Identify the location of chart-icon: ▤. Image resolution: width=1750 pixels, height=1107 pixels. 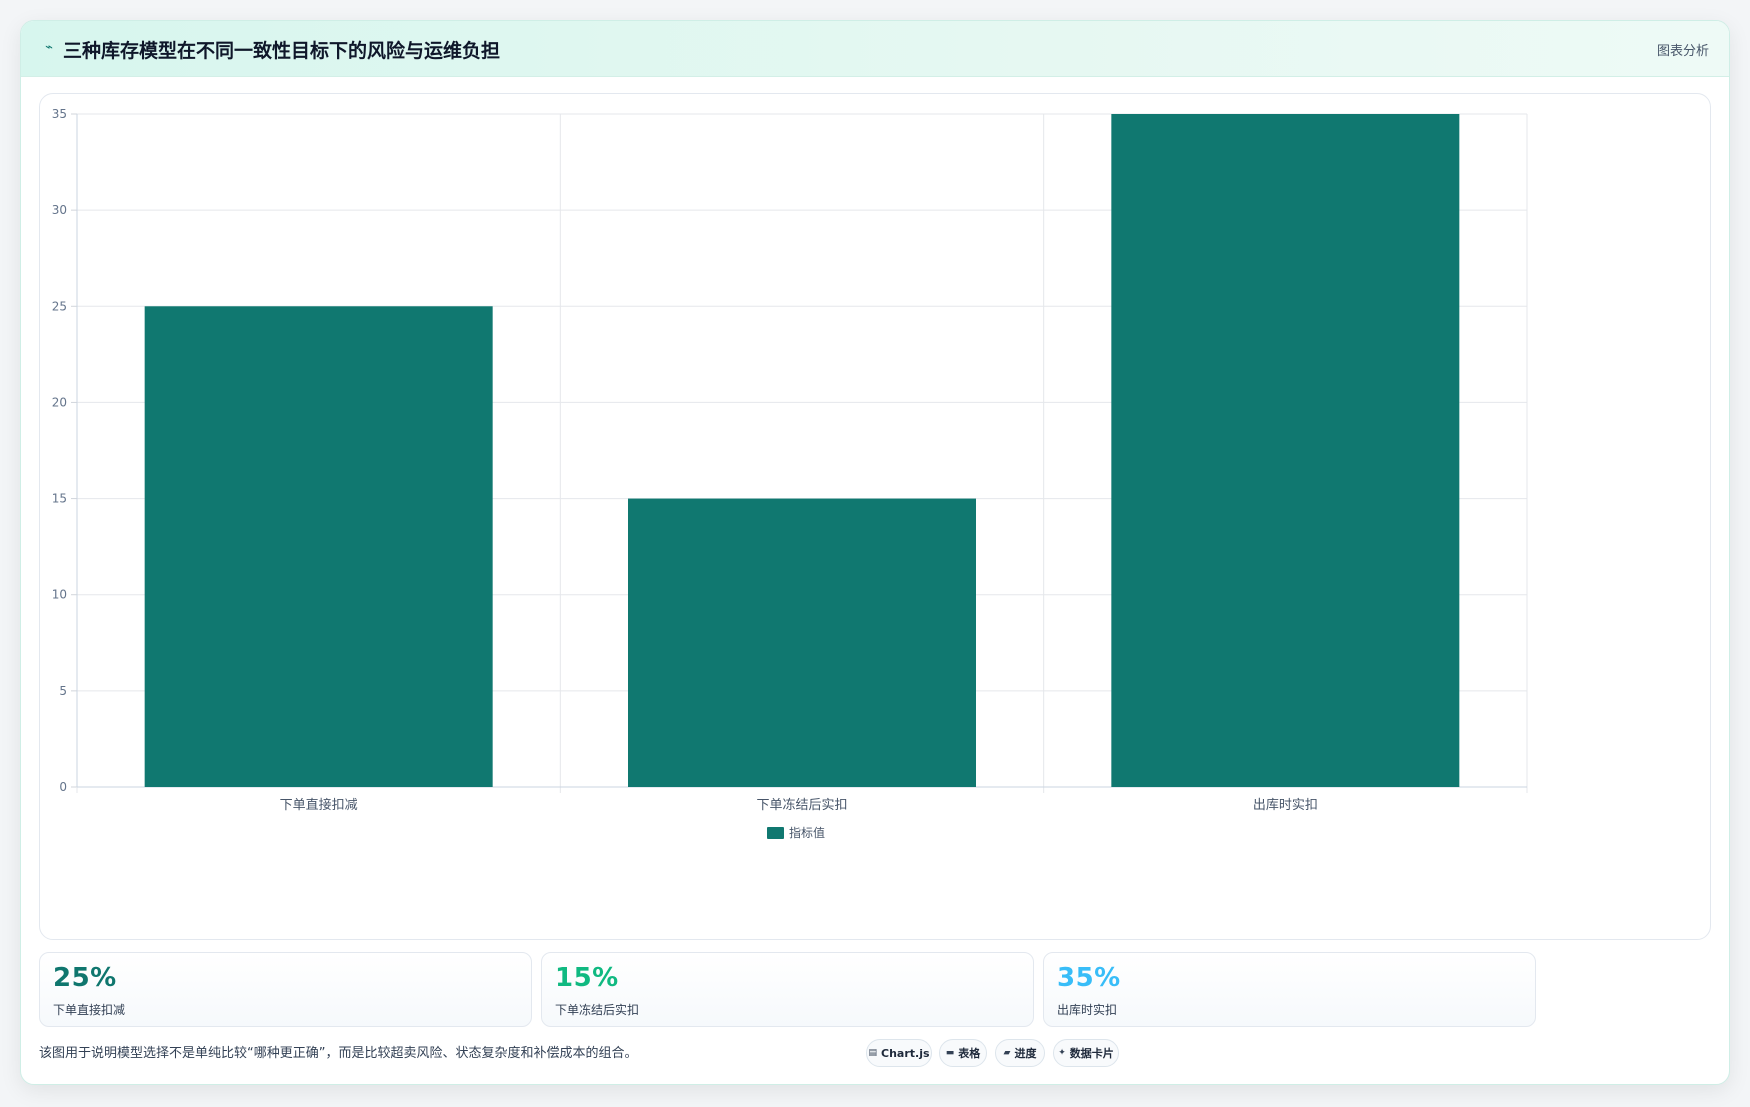
(872, 1053).